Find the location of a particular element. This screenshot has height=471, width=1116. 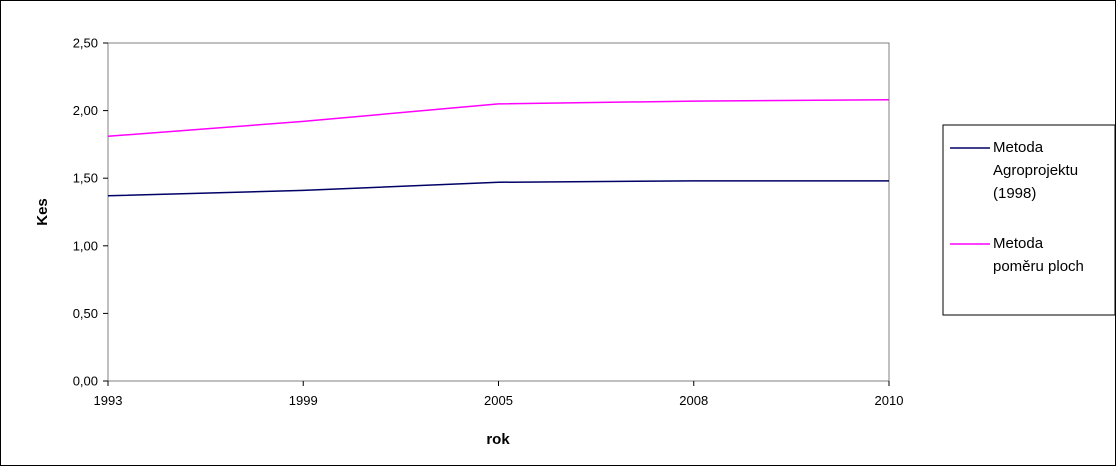

legend-box is located at coordinates (1029, 220).